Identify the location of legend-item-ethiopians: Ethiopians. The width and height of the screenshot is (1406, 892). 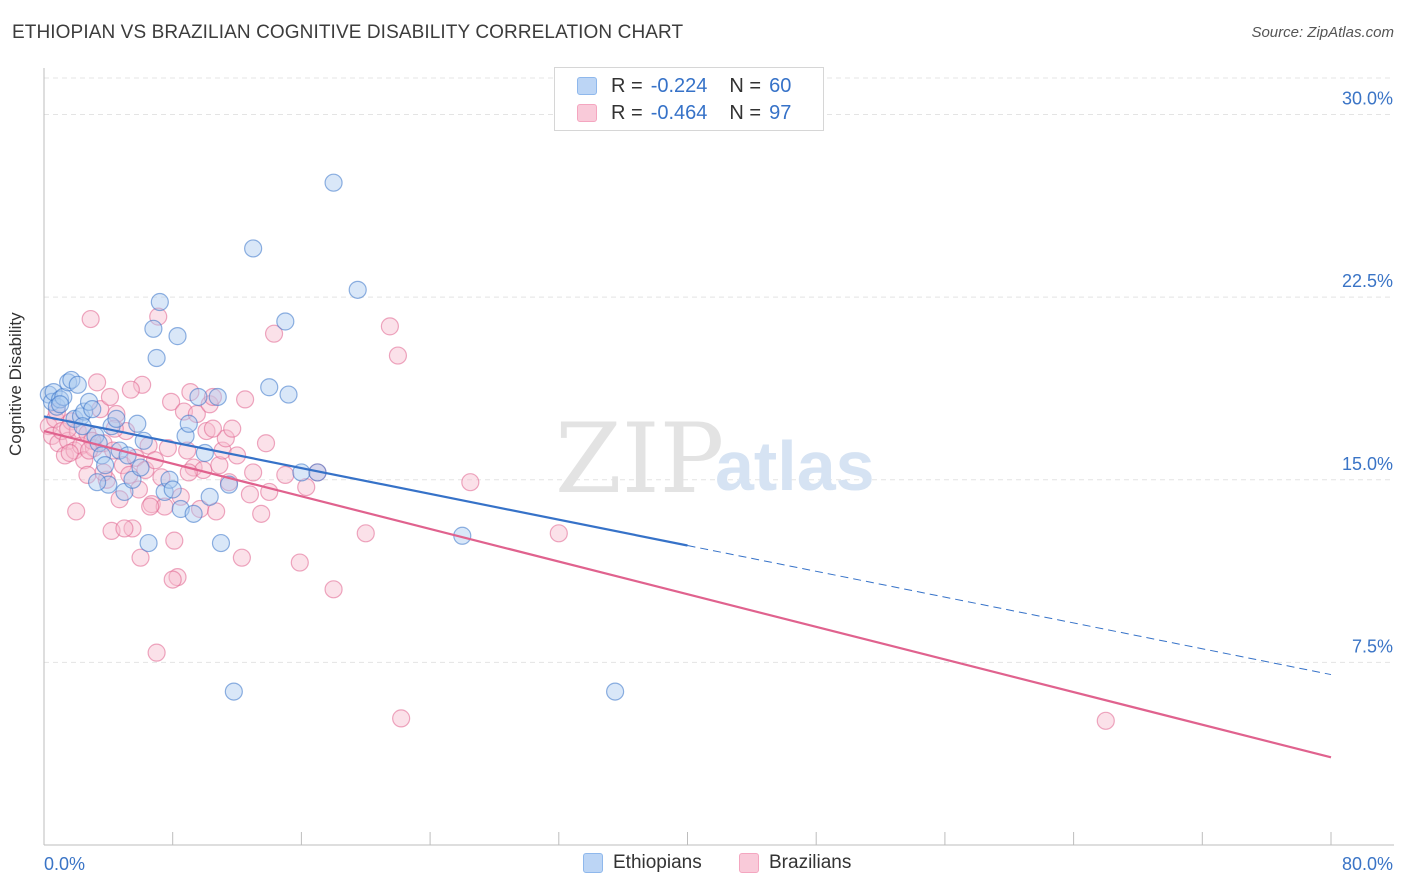
(642, 863).